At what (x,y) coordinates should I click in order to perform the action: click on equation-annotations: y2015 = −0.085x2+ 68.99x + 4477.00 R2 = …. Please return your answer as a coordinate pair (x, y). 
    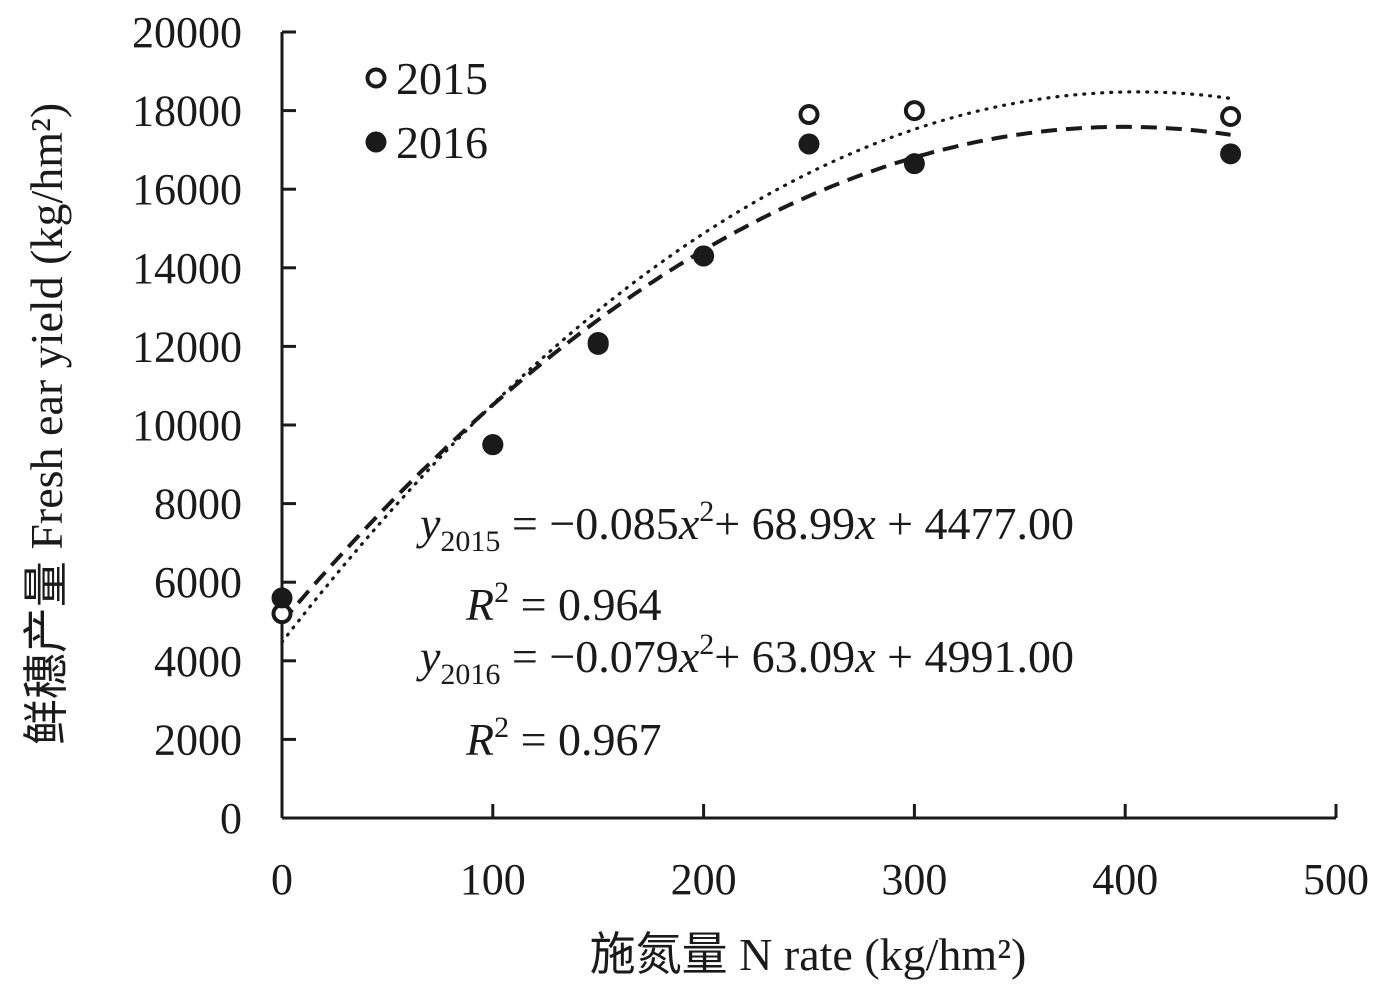
    Looking at the image, I should click on (745, 630).